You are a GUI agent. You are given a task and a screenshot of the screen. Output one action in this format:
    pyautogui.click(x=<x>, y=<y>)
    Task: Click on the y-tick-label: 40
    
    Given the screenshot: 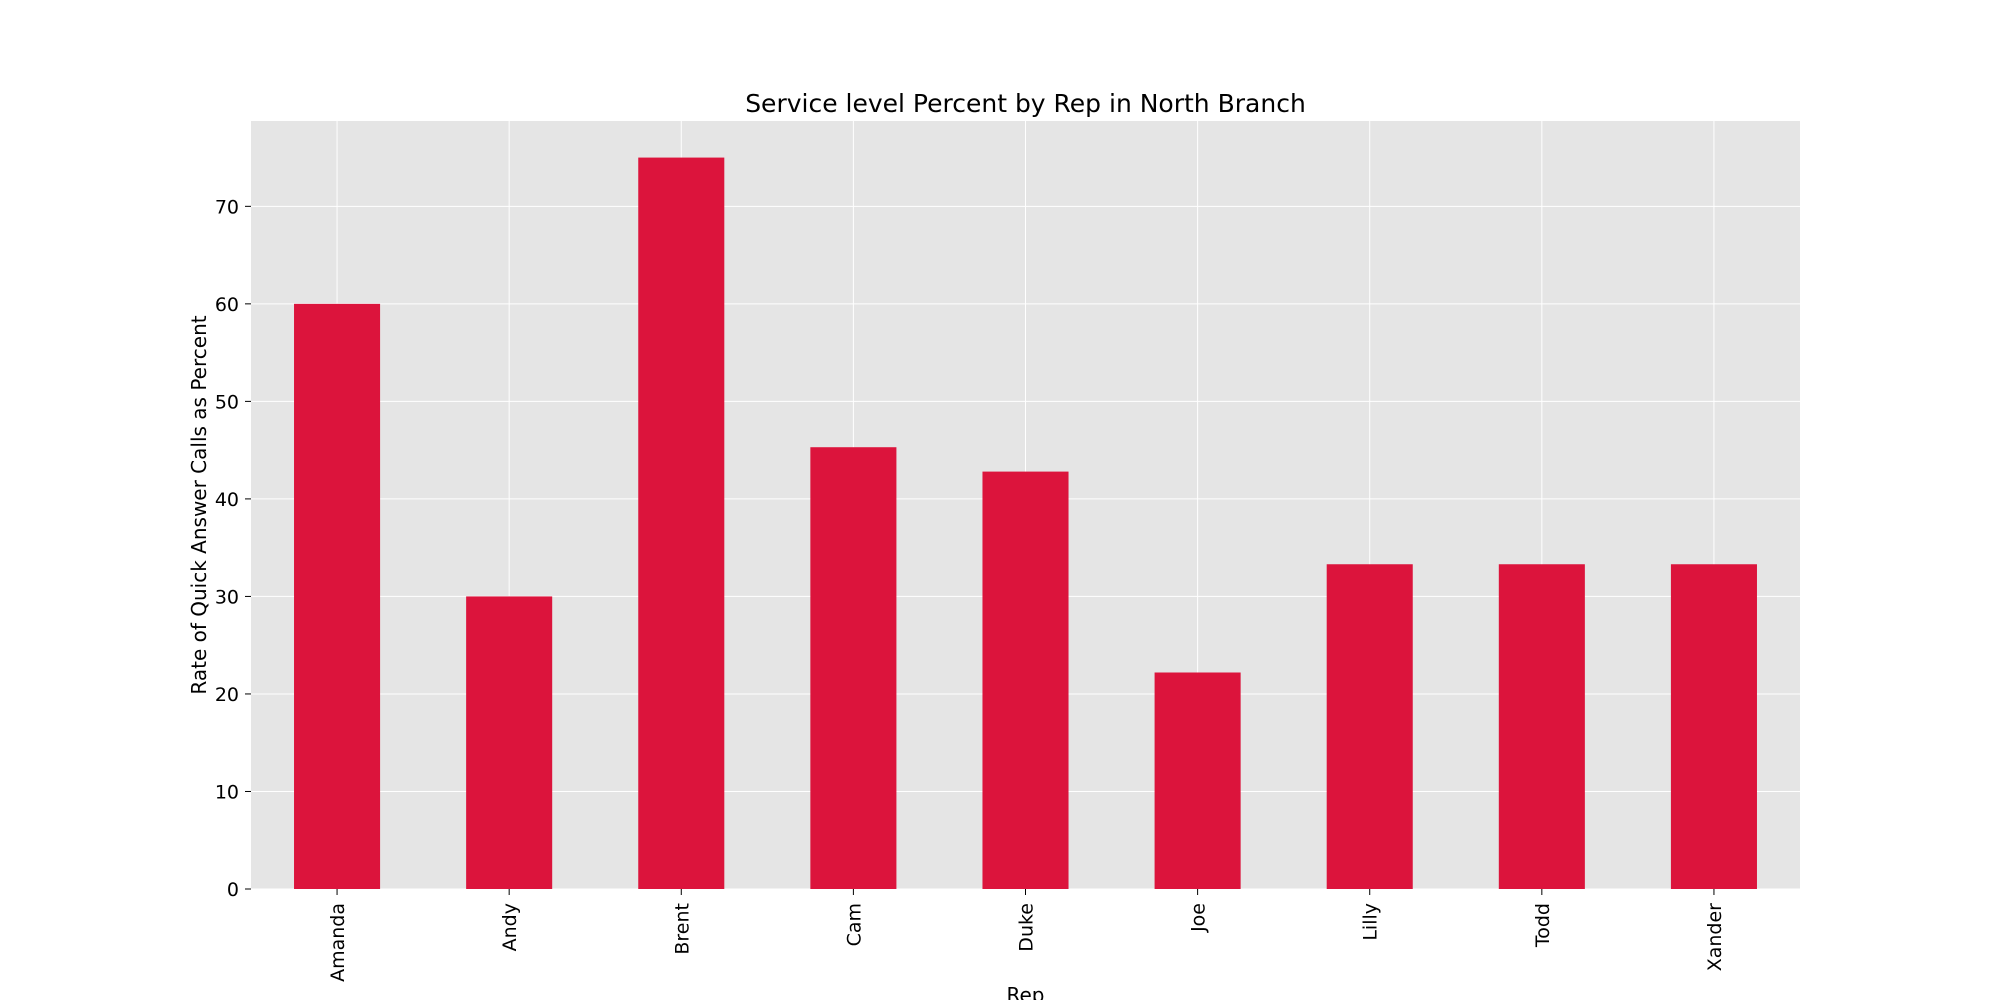 What is the action you would take?
    pyautogui.click(x=227, y=500)
    